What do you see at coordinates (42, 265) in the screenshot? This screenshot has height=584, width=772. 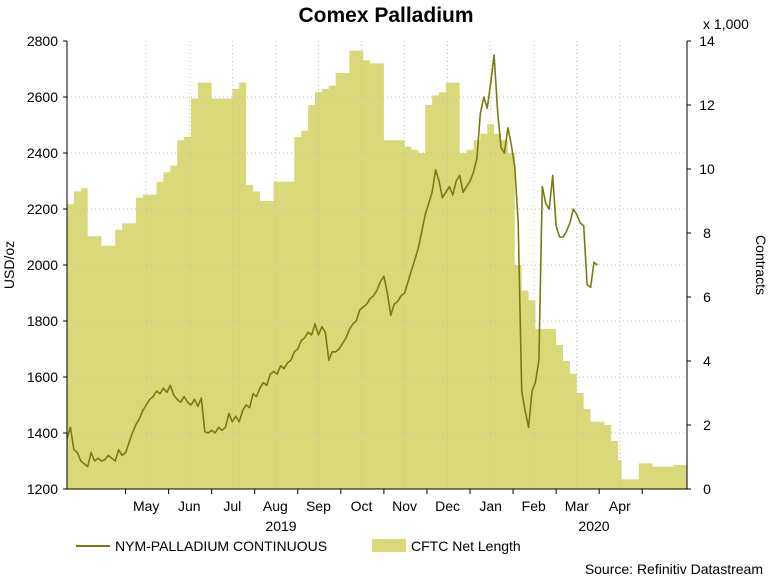 I see `y-left-tick-label: 2000` at bounding box center [42, 265].